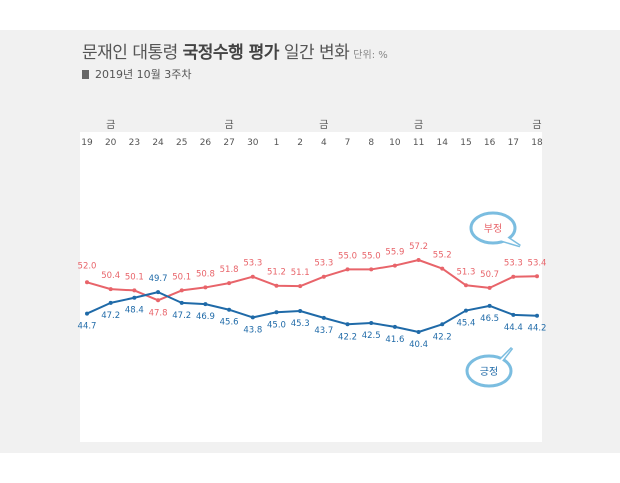 The height and width of the screenshot is (483, 620). I want to click on data-label-negative: 51.8, so click(229, 270).